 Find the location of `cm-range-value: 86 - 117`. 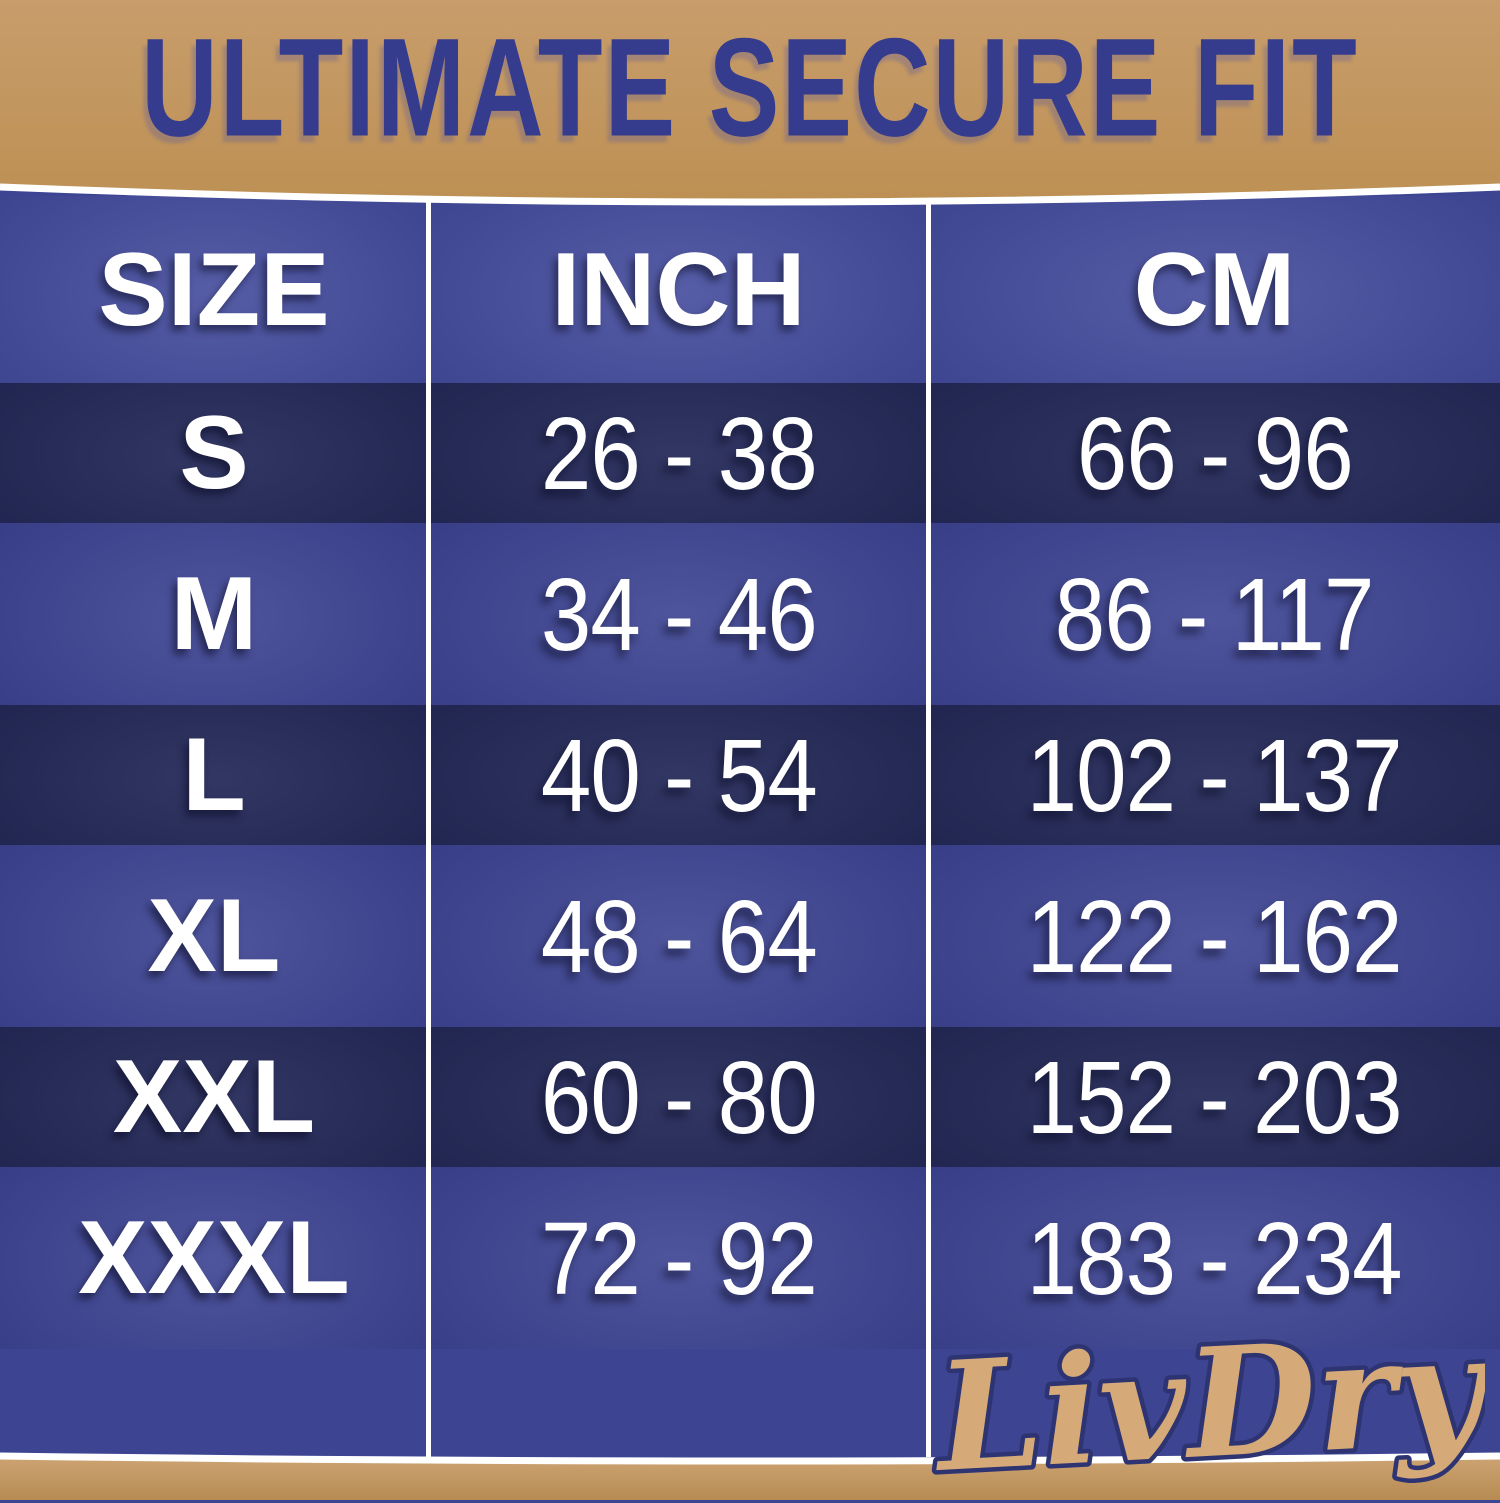

cm-range-value: 86 - 117 is located at coordinates (1215, 614).